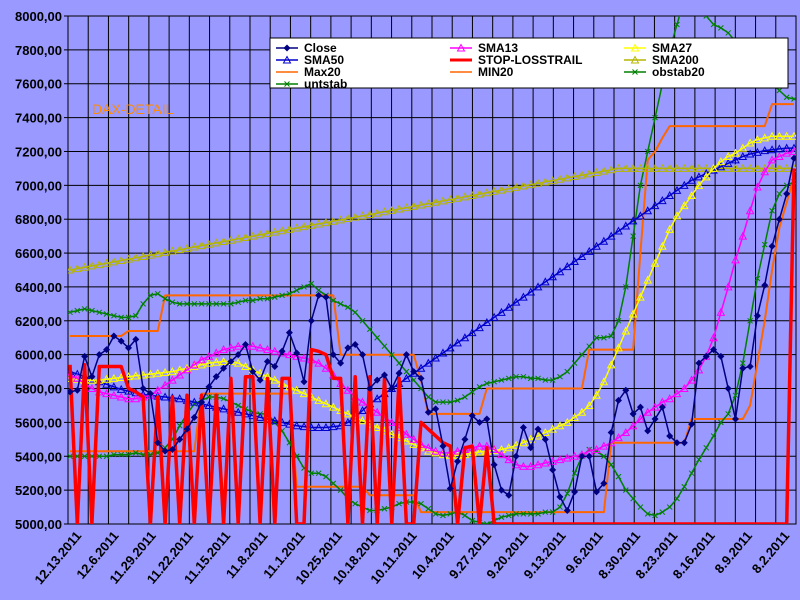 The image size is (800, 600). What do you see at coordinates (38, 321) in the screenshot?
I see `y-tick-label: 6200,00` at bounding box center [38, 321].